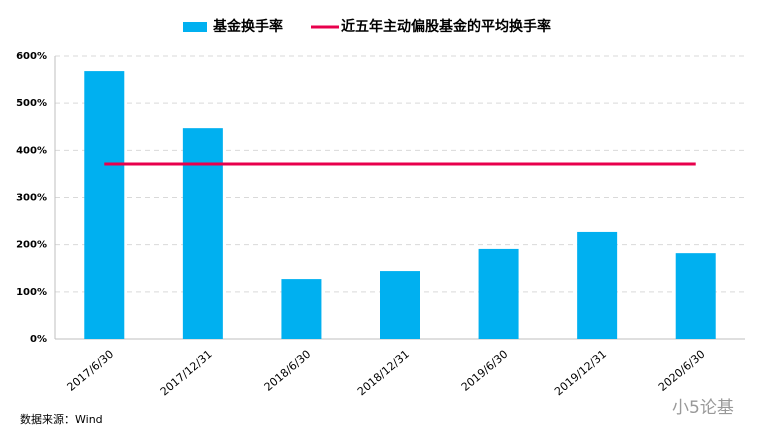 The width and height of the screenshot is (765, 439). What do you see at coordinates (446, 26) in the screenshot?
I see `legend-label: 近五年主动偏股基金的平均换手率` at bounding box center [446, 26].